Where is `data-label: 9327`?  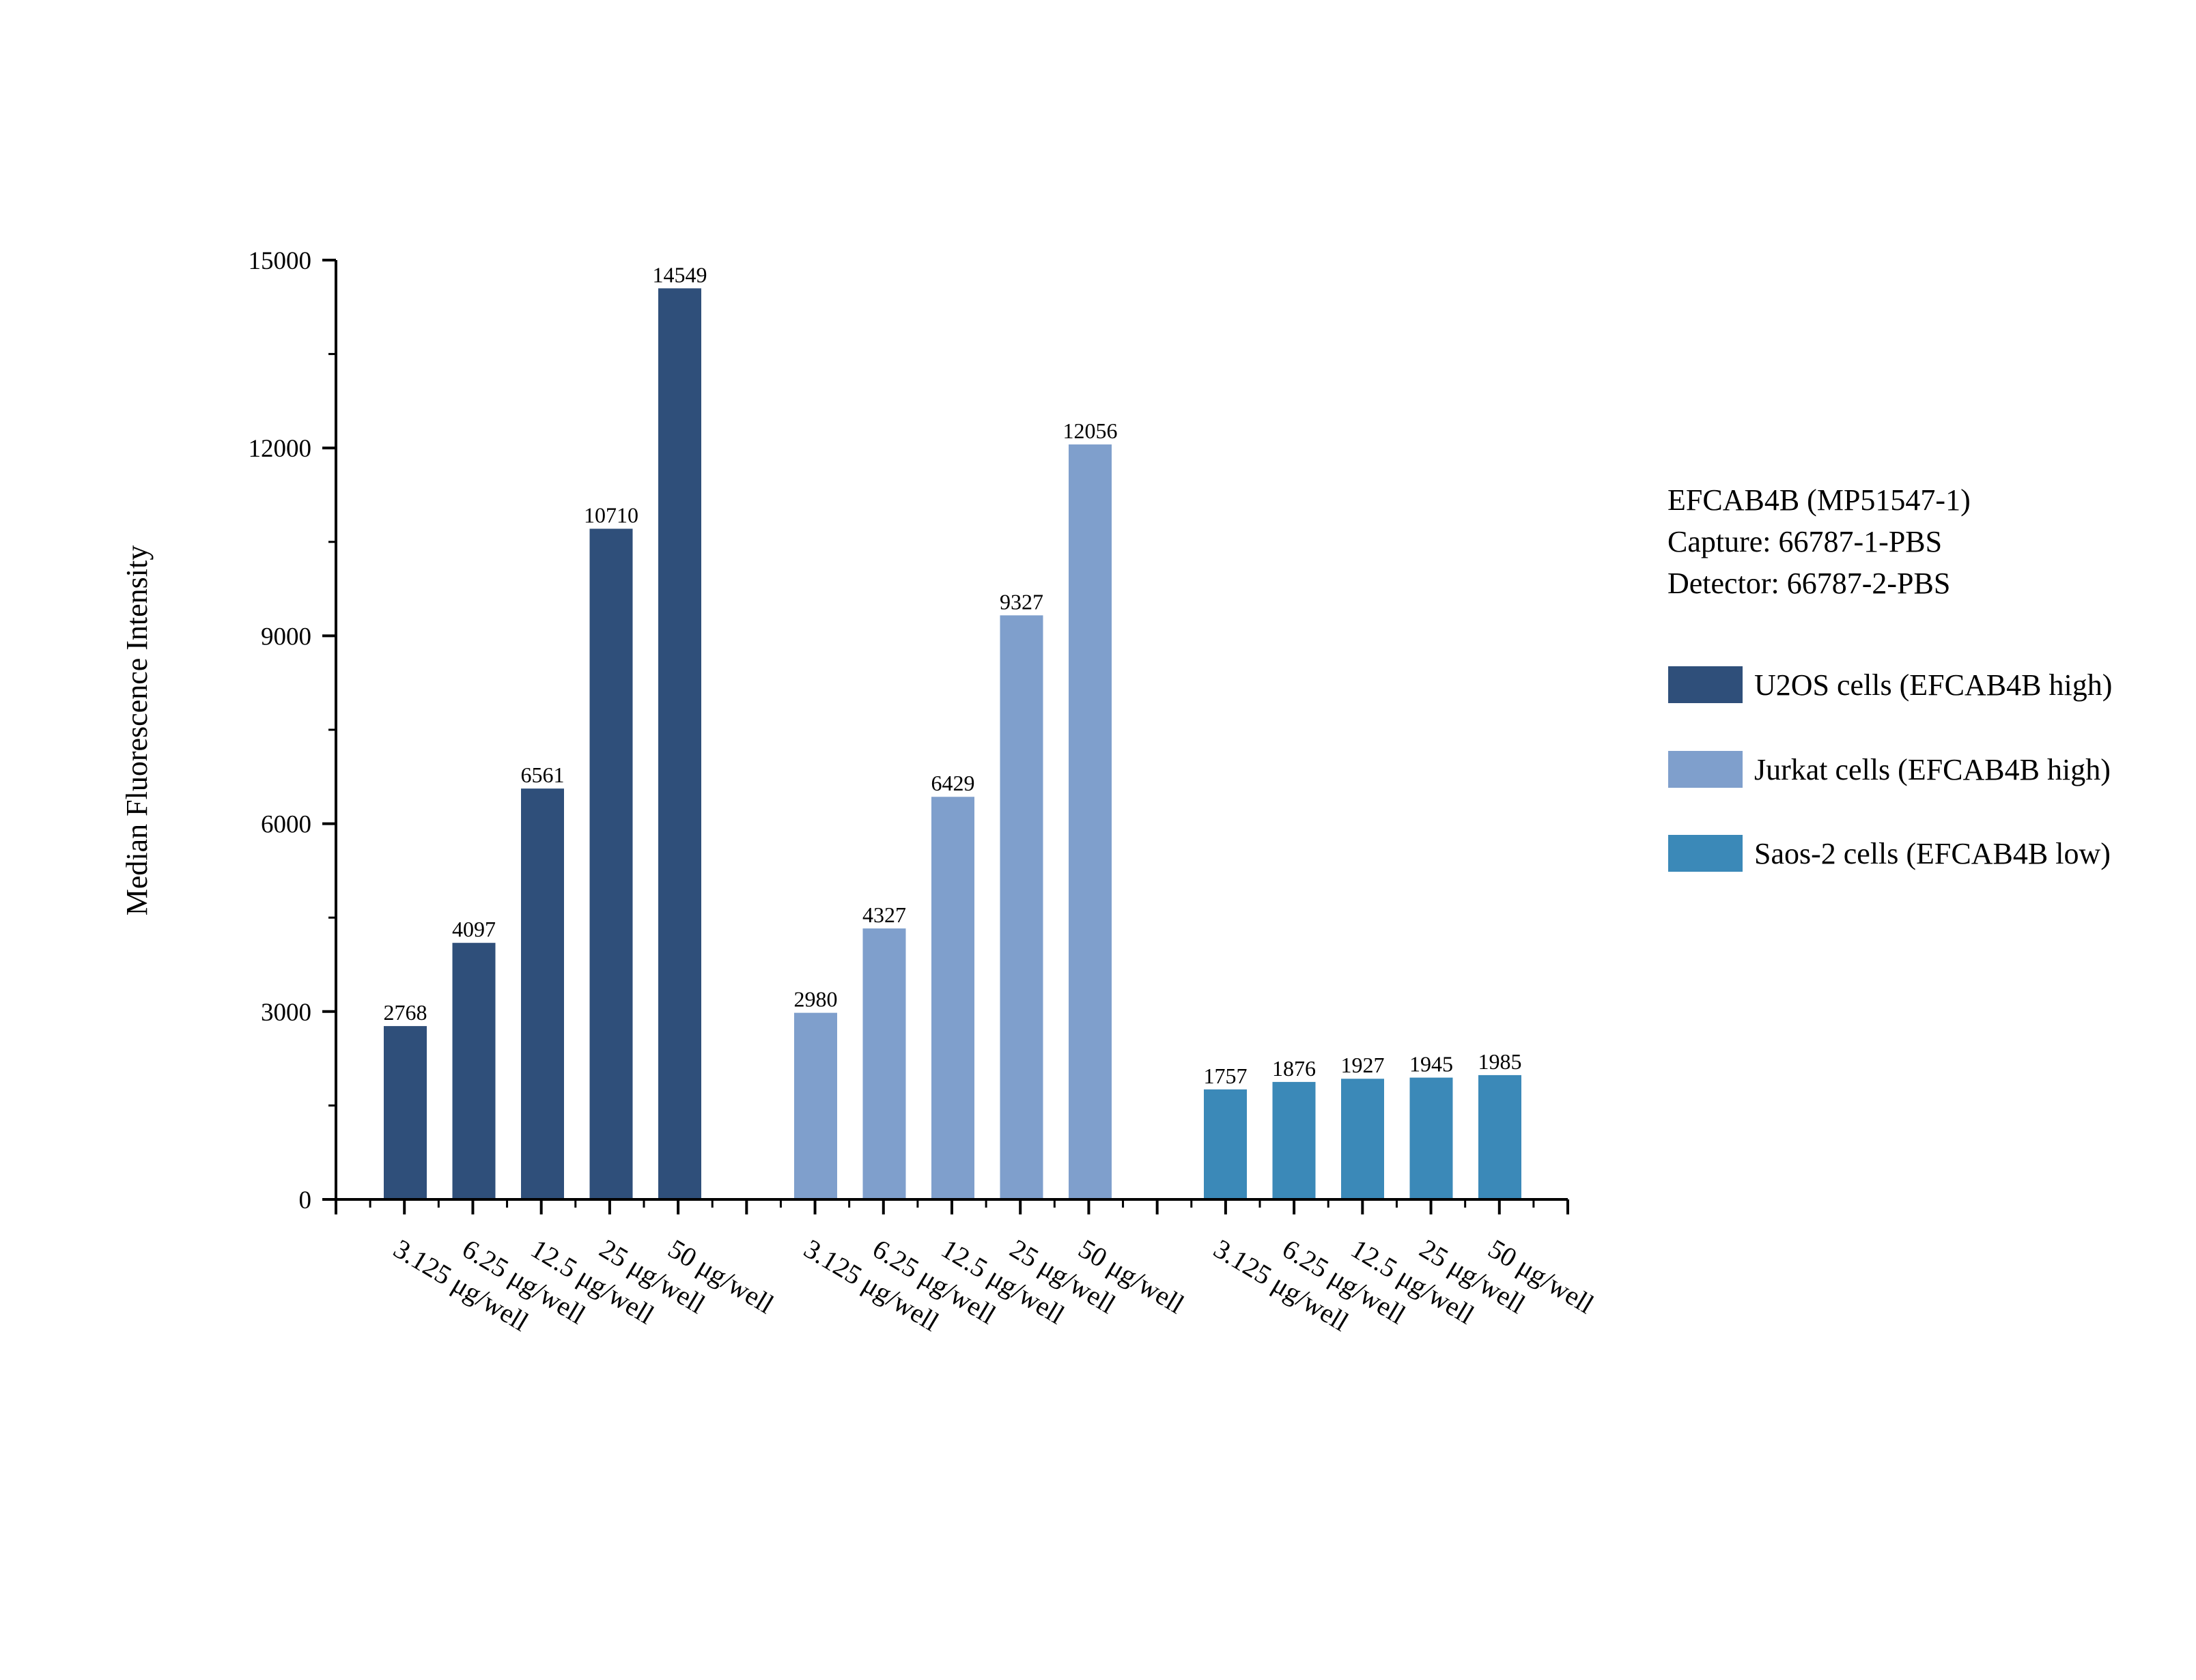
data-label: 9327 is located at coordinates (1022, 601).